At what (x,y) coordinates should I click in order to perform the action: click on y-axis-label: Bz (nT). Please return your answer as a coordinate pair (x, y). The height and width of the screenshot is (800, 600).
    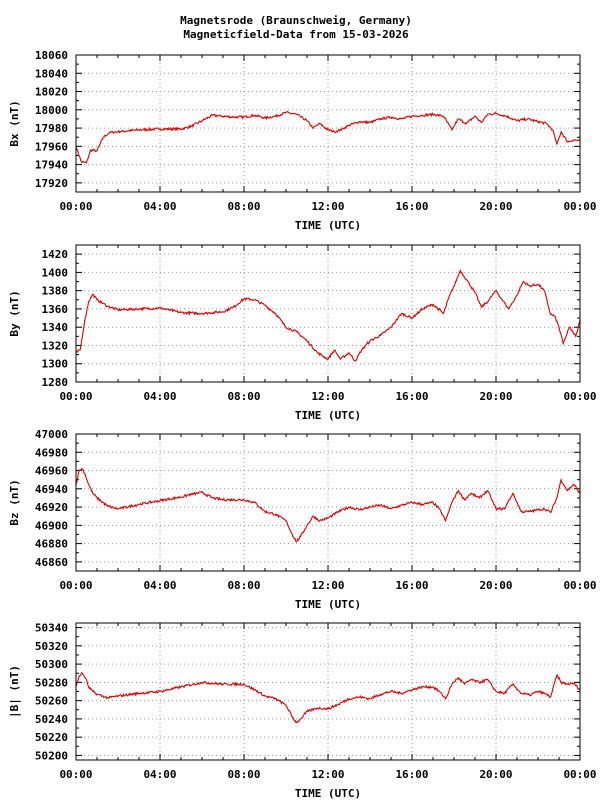
    Looking at the image, I should click on (14, 502).